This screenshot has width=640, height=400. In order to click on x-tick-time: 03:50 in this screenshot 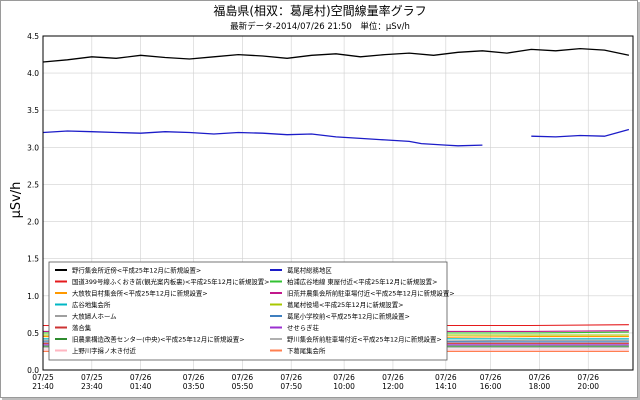, I will do `click(194, 386)`.